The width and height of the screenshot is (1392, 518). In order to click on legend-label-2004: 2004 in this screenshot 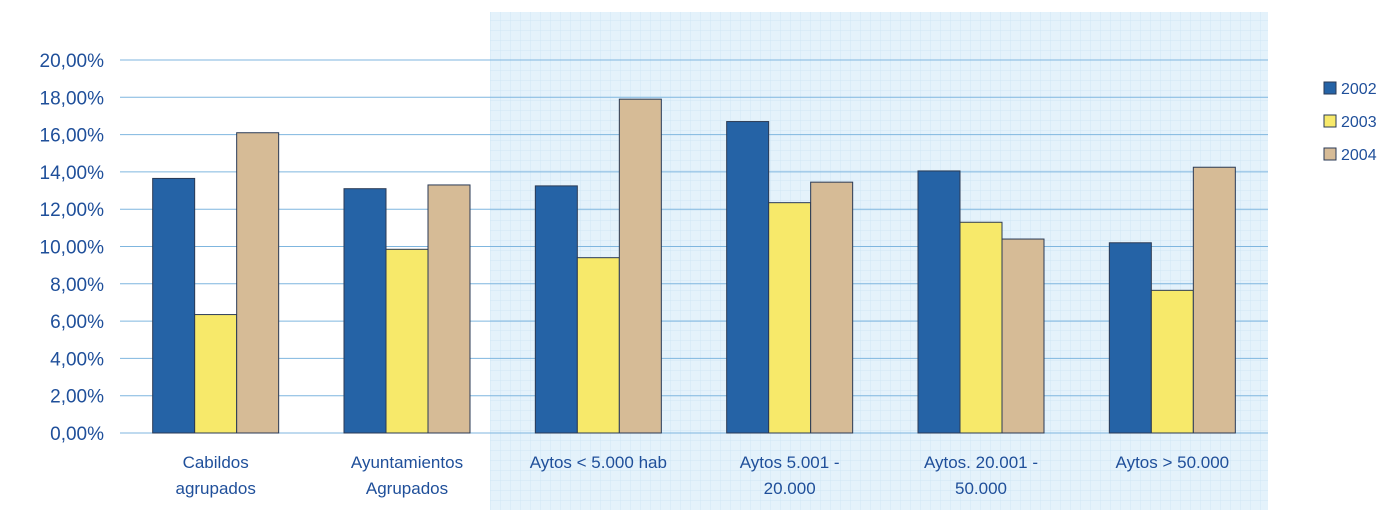, I will do `click(1359, 155)`.